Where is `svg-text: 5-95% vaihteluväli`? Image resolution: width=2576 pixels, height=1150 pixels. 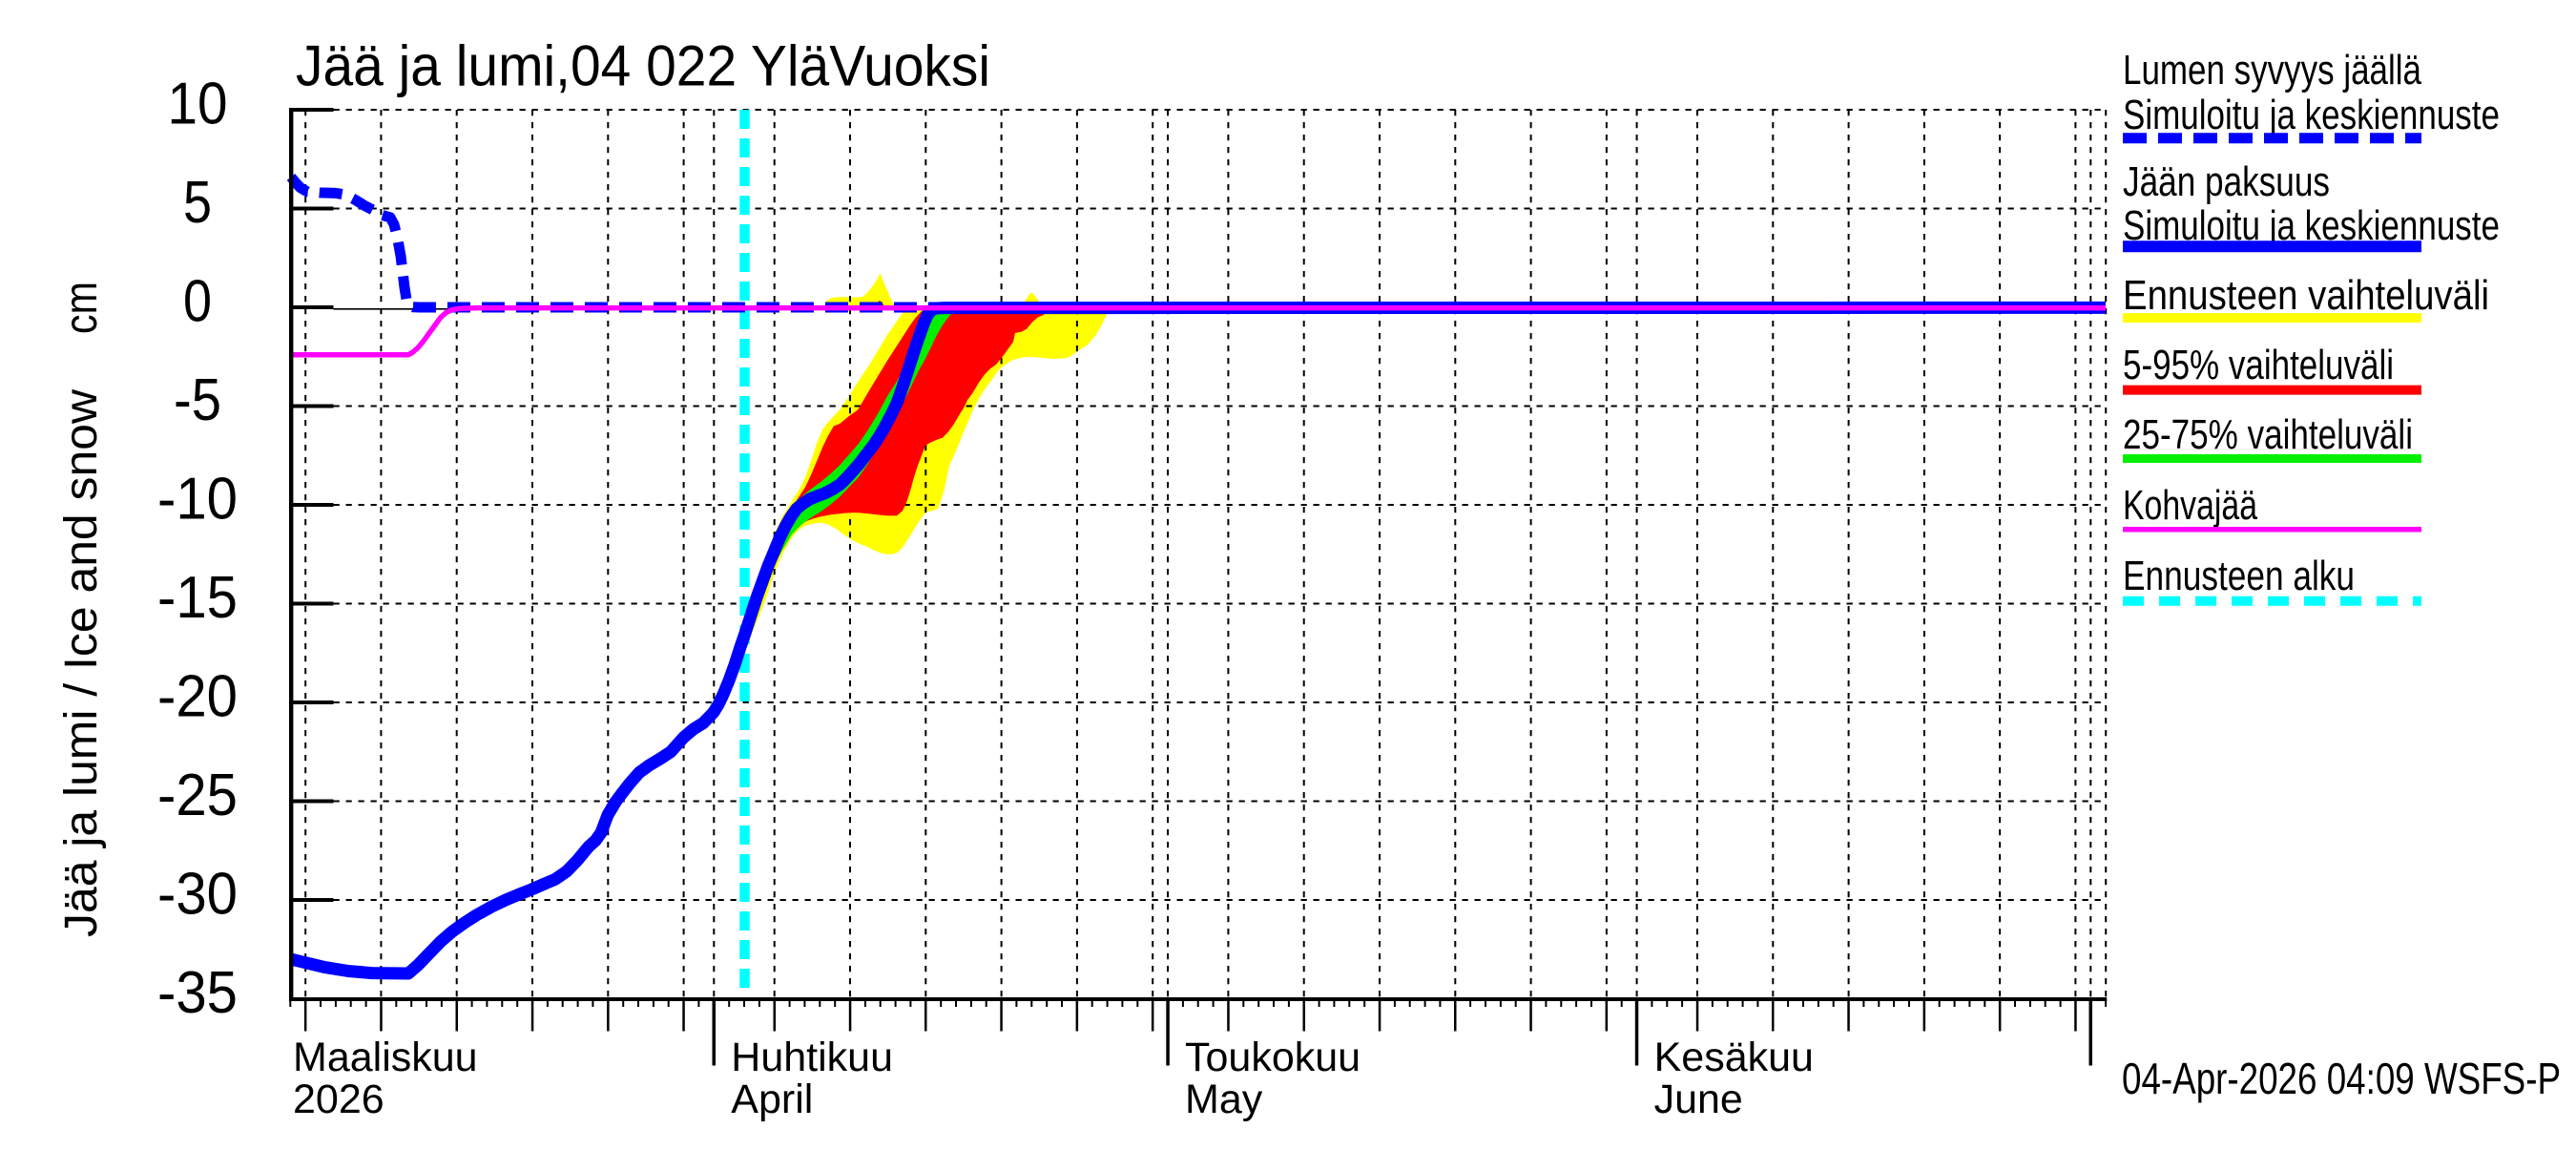 svg-text: 5-95% vaihteluväli is located at coordinates (2258, 365).